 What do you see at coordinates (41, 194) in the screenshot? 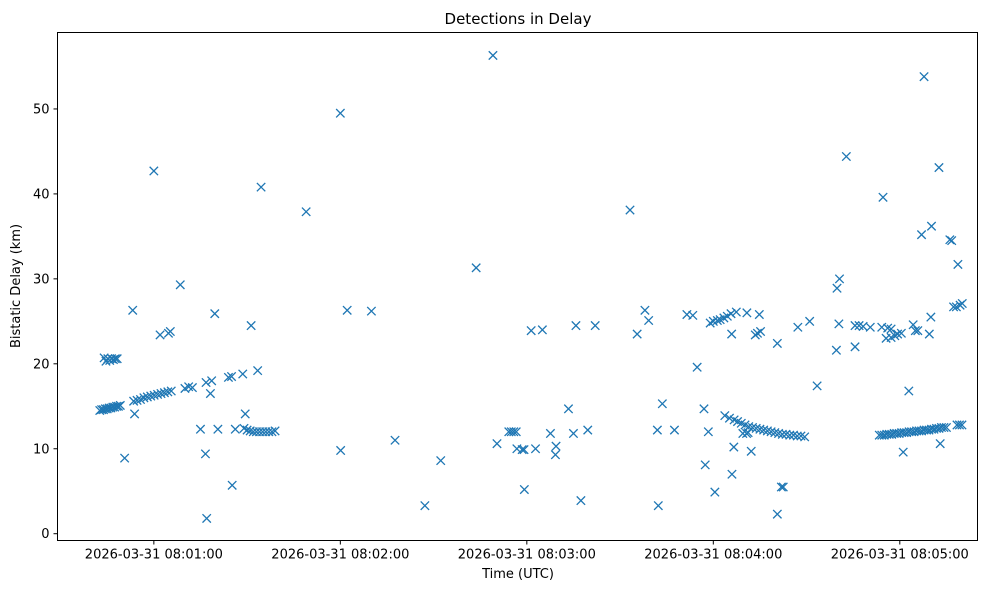
I see `y-tick-label: 40` at bounding box center [41, 194].